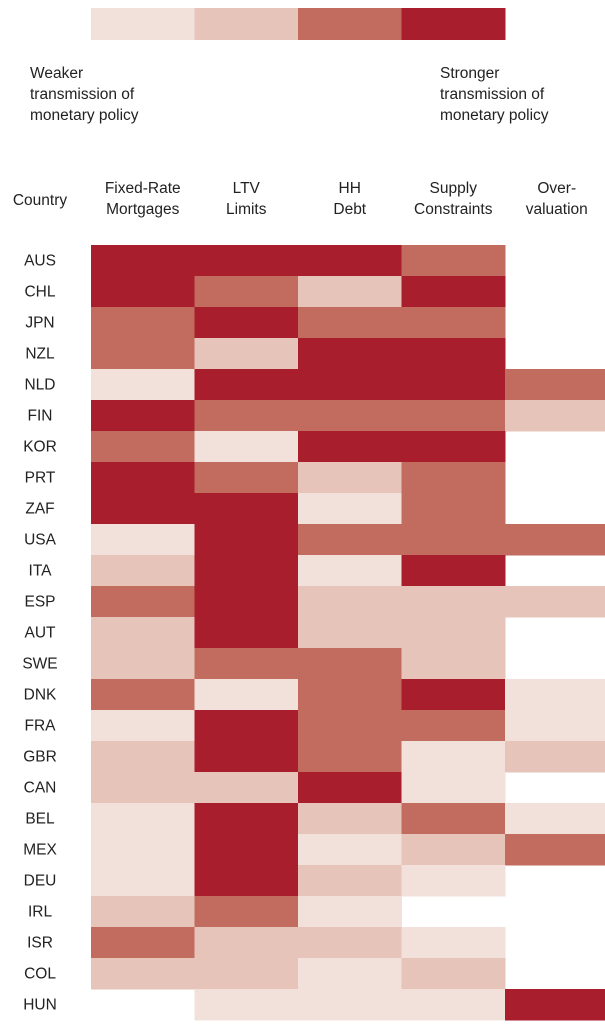 This screenshot has height=1026, width=605. I want to click on row-label: ITA, so click(41, 571).